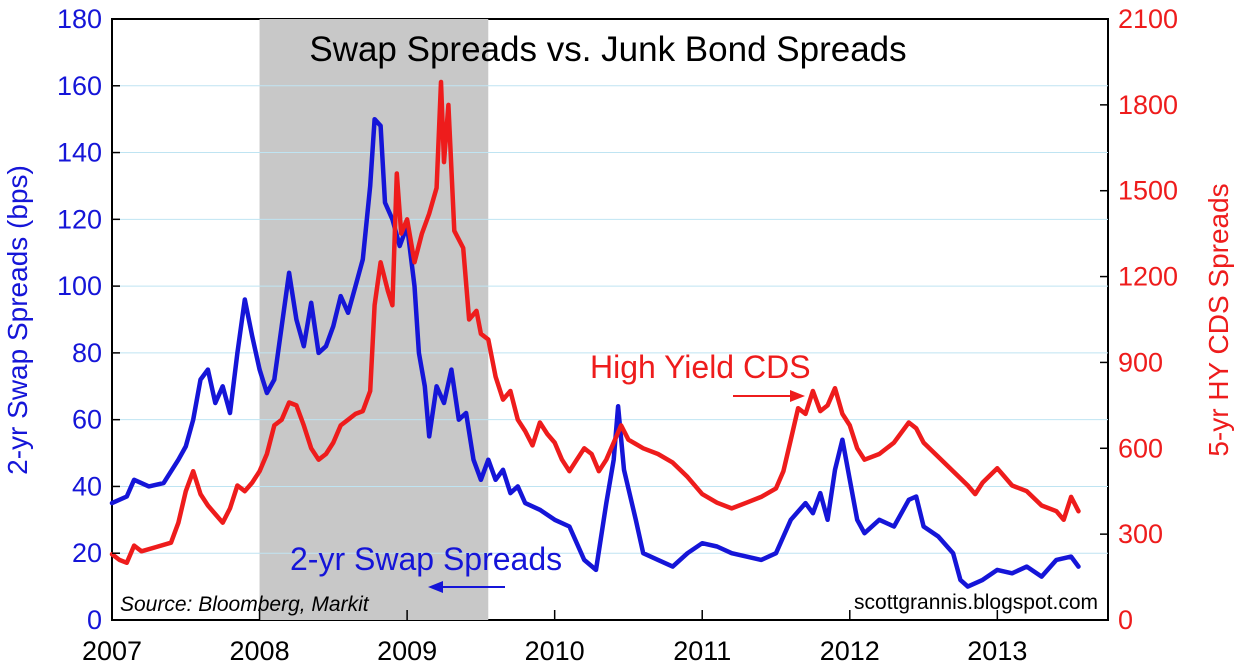 This screenshot has height=672, width=1242. What do you see at coordinates (79, 219) in the screenshot?
I see `y-left-tick-label: 120` at bounding box center [79, 219].